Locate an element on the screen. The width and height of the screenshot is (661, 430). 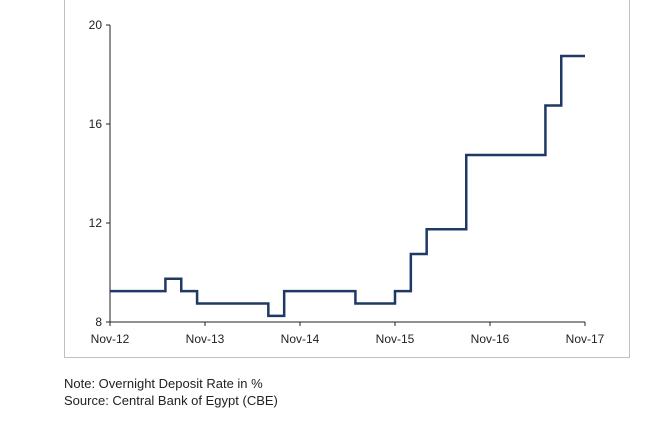
y-ticks: 8 12 16 20 is located at coordinates (99, 173).